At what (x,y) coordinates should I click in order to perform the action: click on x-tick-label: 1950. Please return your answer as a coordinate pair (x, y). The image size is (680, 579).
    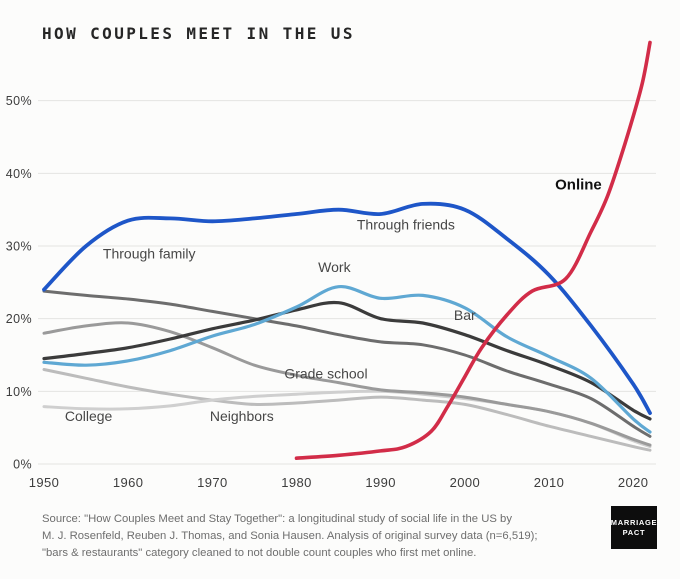
    Looking at the image, I should click on (44, 482).